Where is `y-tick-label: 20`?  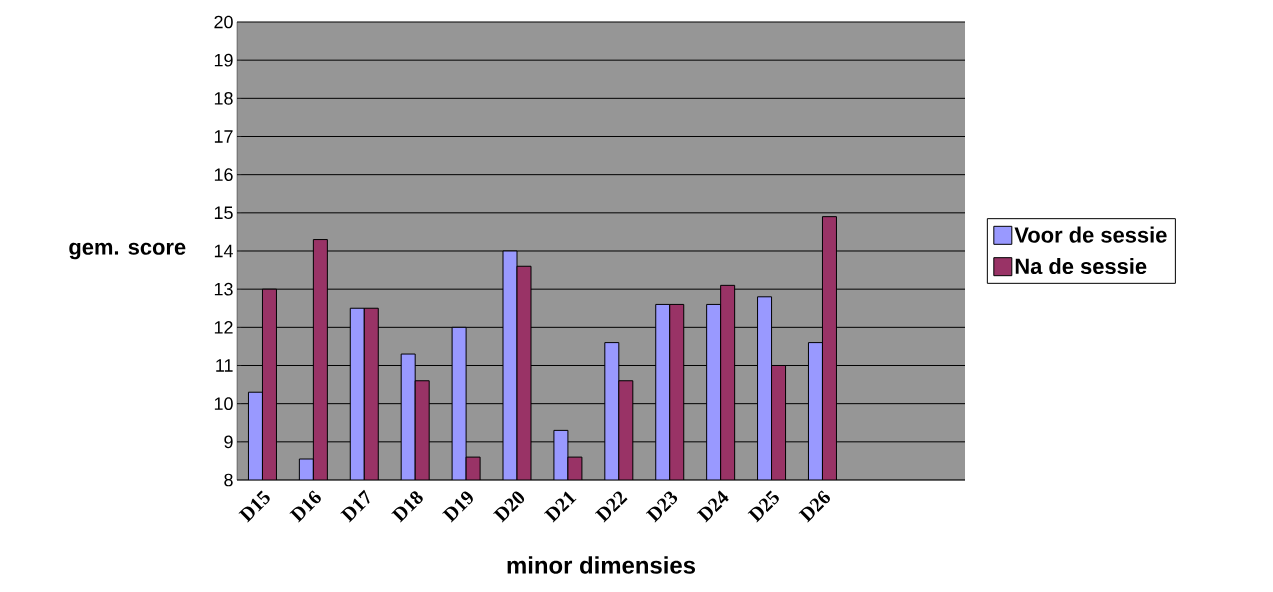
y-tick-label: 20 is located at coordinates (223, 22).